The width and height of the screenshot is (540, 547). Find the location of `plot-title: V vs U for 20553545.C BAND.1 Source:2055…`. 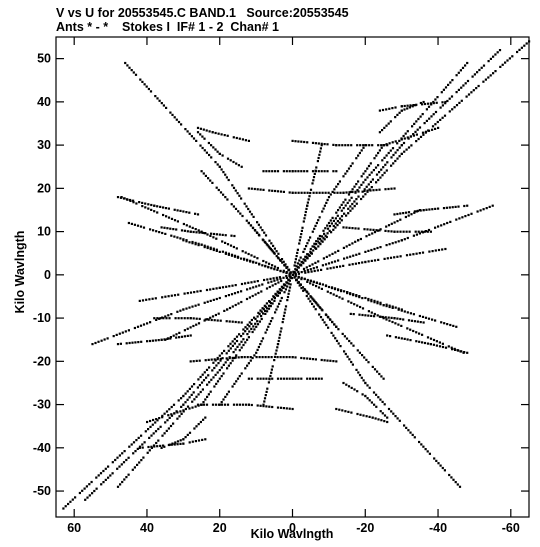

plot-title: V vs U for 20553545.C BAND.1 Source:2055… is located at coordinates (202, 13).